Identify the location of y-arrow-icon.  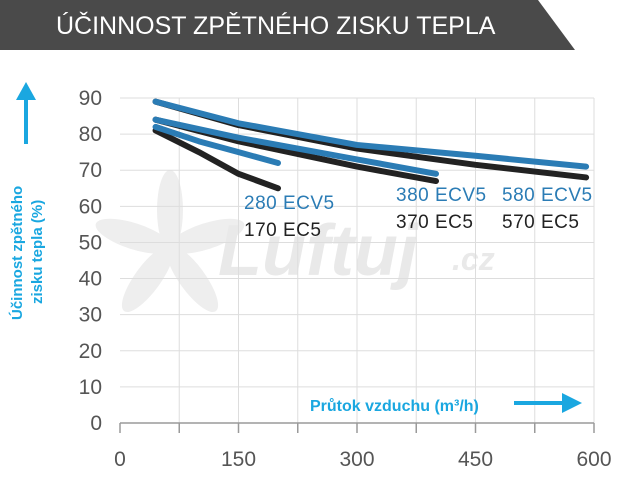
(26, 91).